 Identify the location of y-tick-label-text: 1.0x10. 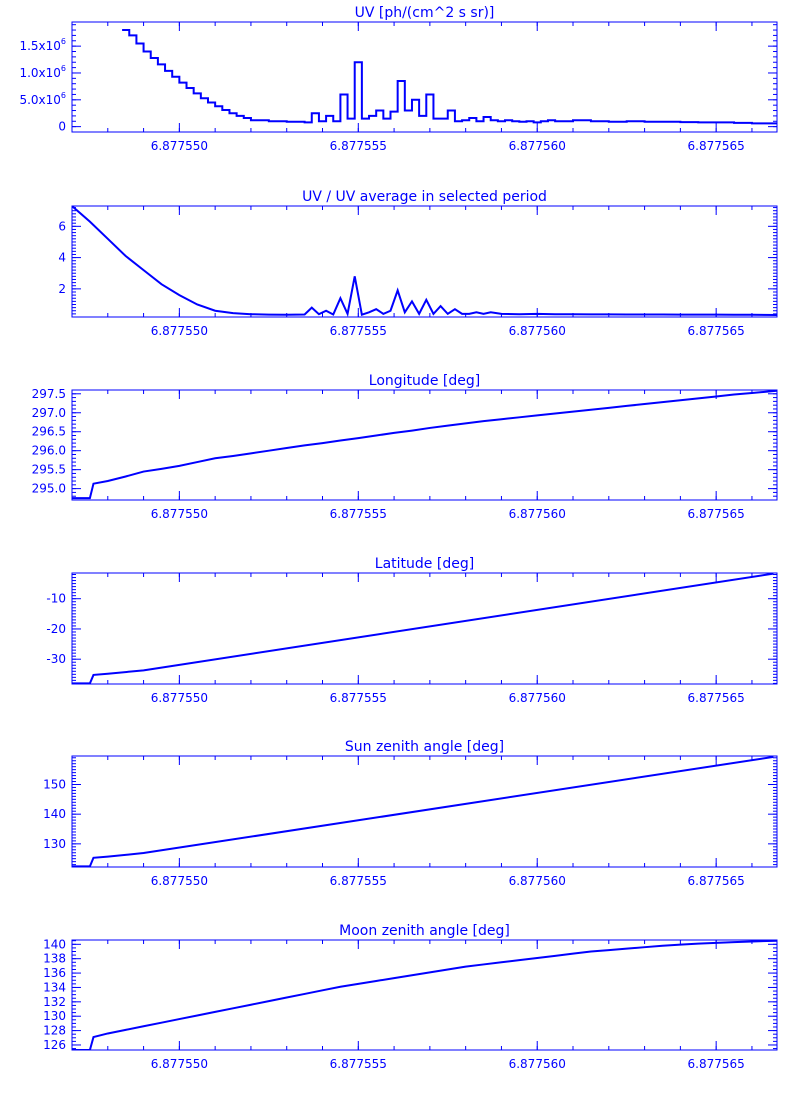
(39, 73).